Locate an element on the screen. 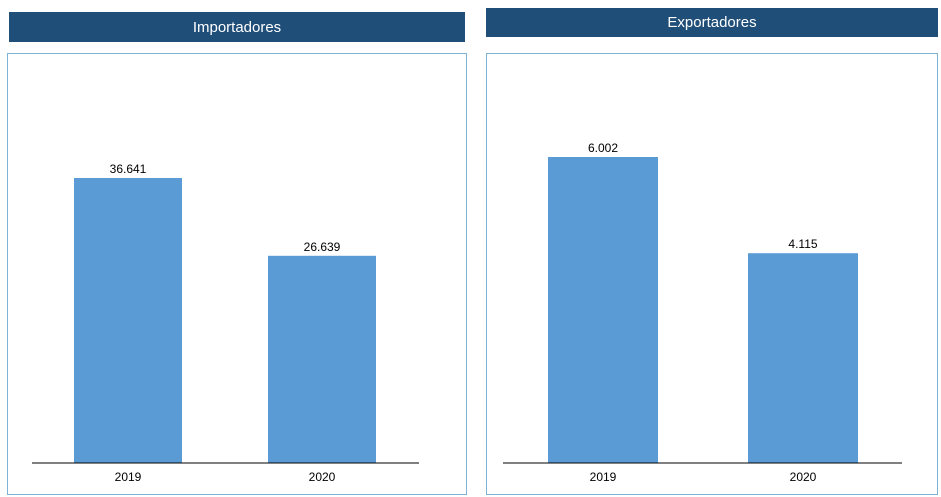 This screenshot has width=941, height=497. importadores-tick-label-2020: 2020 is located at coordinates (322, 477).